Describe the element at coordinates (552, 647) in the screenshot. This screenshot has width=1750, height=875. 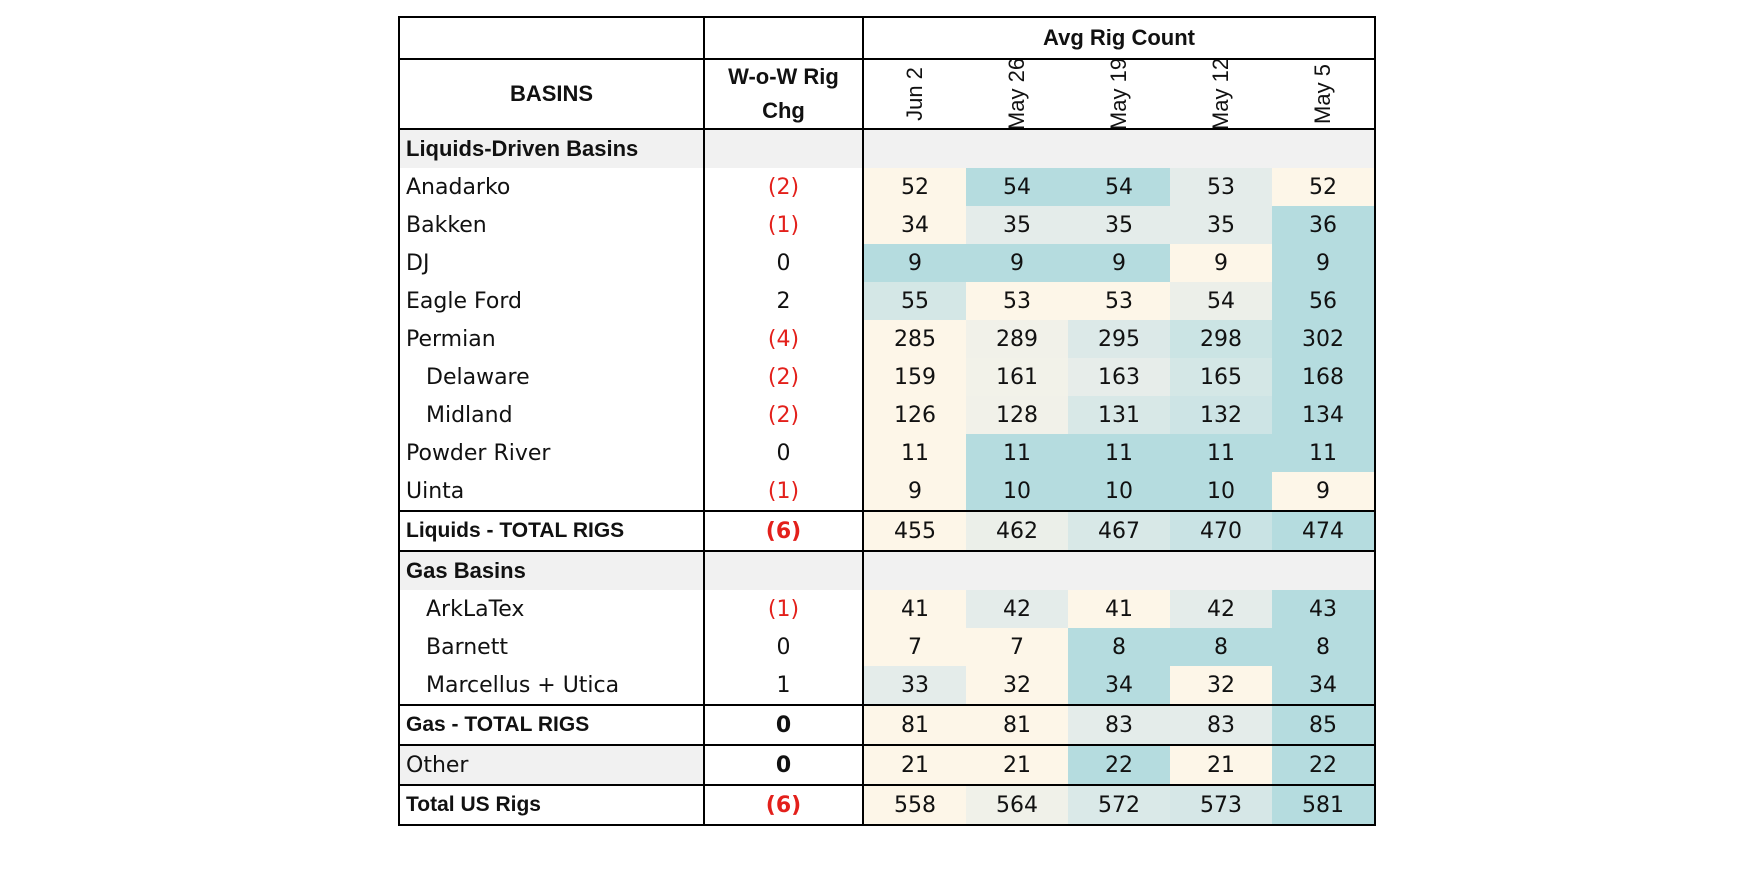
I see `basin-name: Barnett` at that location.